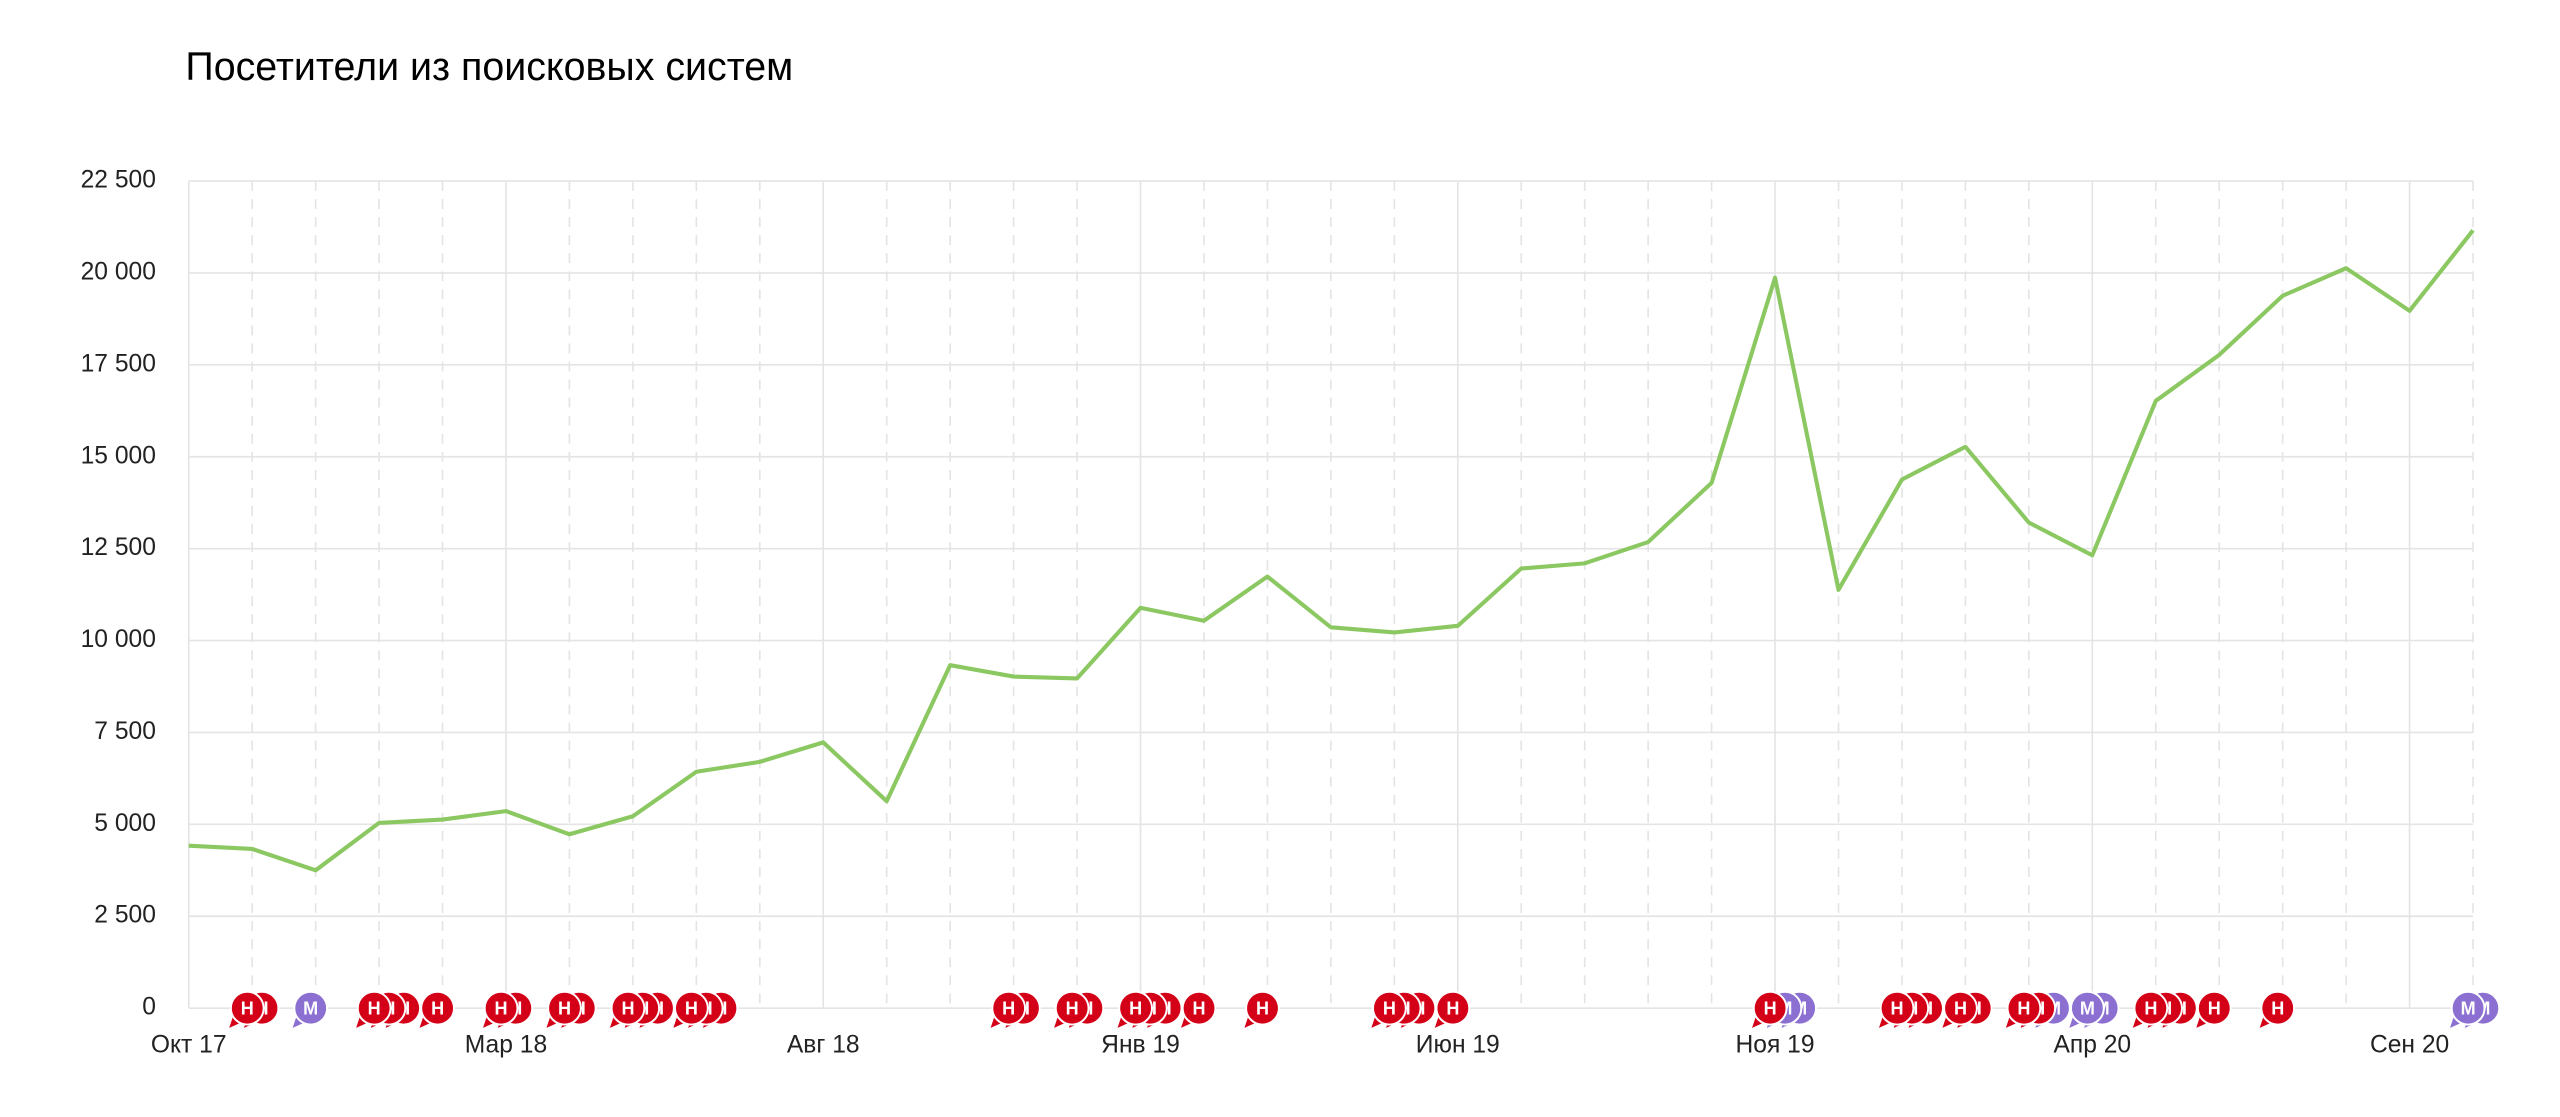  I want to click on y-tick-label: 22 500, so click(118, 180).